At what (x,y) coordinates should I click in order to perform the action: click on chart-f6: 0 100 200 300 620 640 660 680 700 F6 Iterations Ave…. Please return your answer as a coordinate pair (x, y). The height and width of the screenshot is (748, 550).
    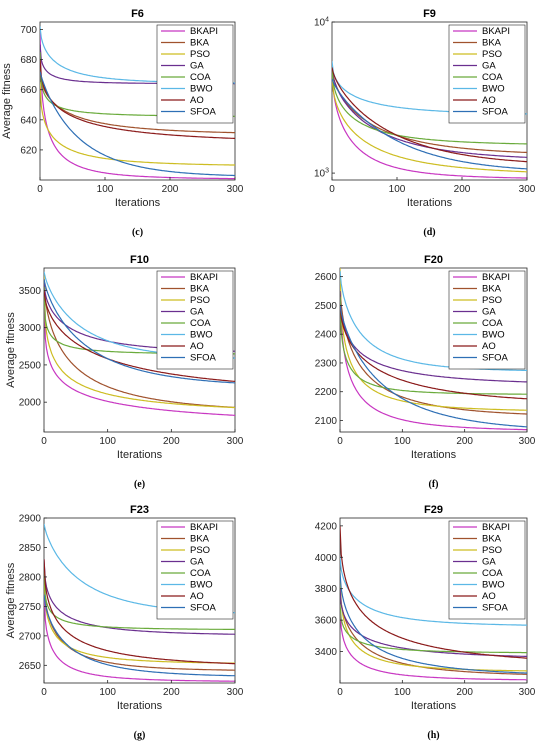
    Looking at the image, I should click on (122, 123).